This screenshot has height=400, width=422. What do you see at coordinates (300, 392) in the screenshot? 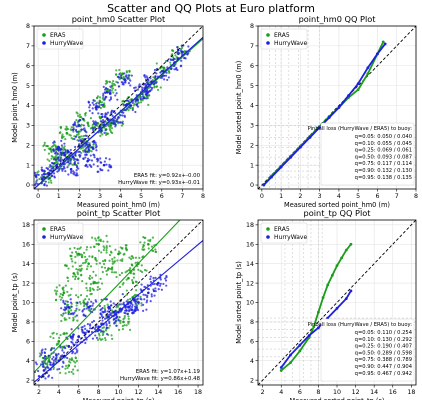
I see `x-tick-label: 6` at bounding box center [300, 392].